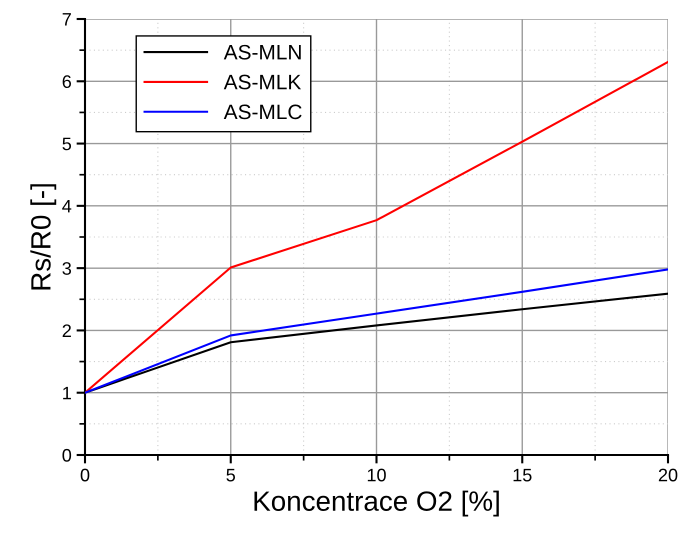 Image resolution: width=680 pixels, height=537 pixels. What do you see at coordinates (66, 330) in the screenshot?
I see `y-tick-label: 2` at bounding box center [66, 330].